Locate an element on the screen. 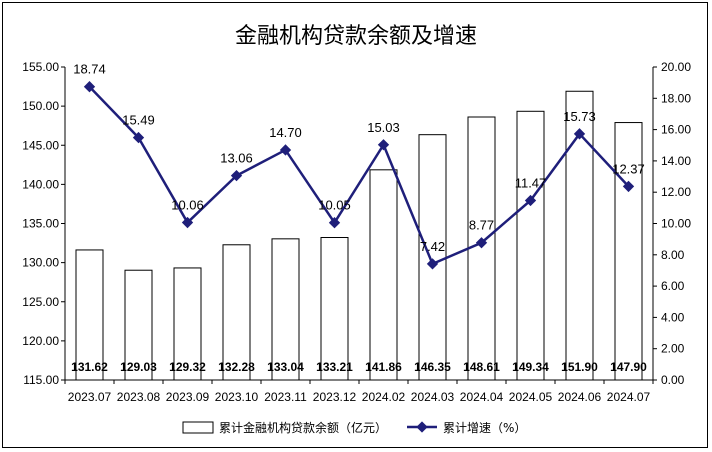 The width and height of the screenshot is (712, 452). x-tick-label: 2023.07 is located at coordinates (90, 397).